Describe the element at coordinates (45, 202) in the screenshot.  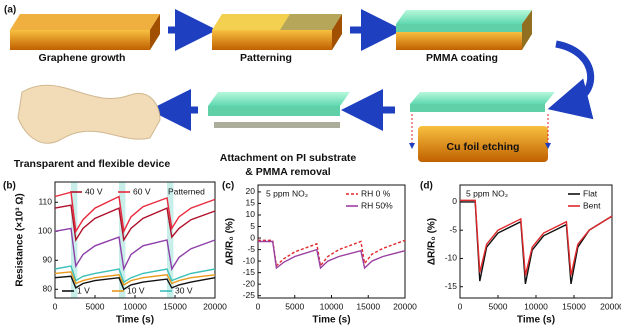
I see `y-tick-label: 110` at that location.